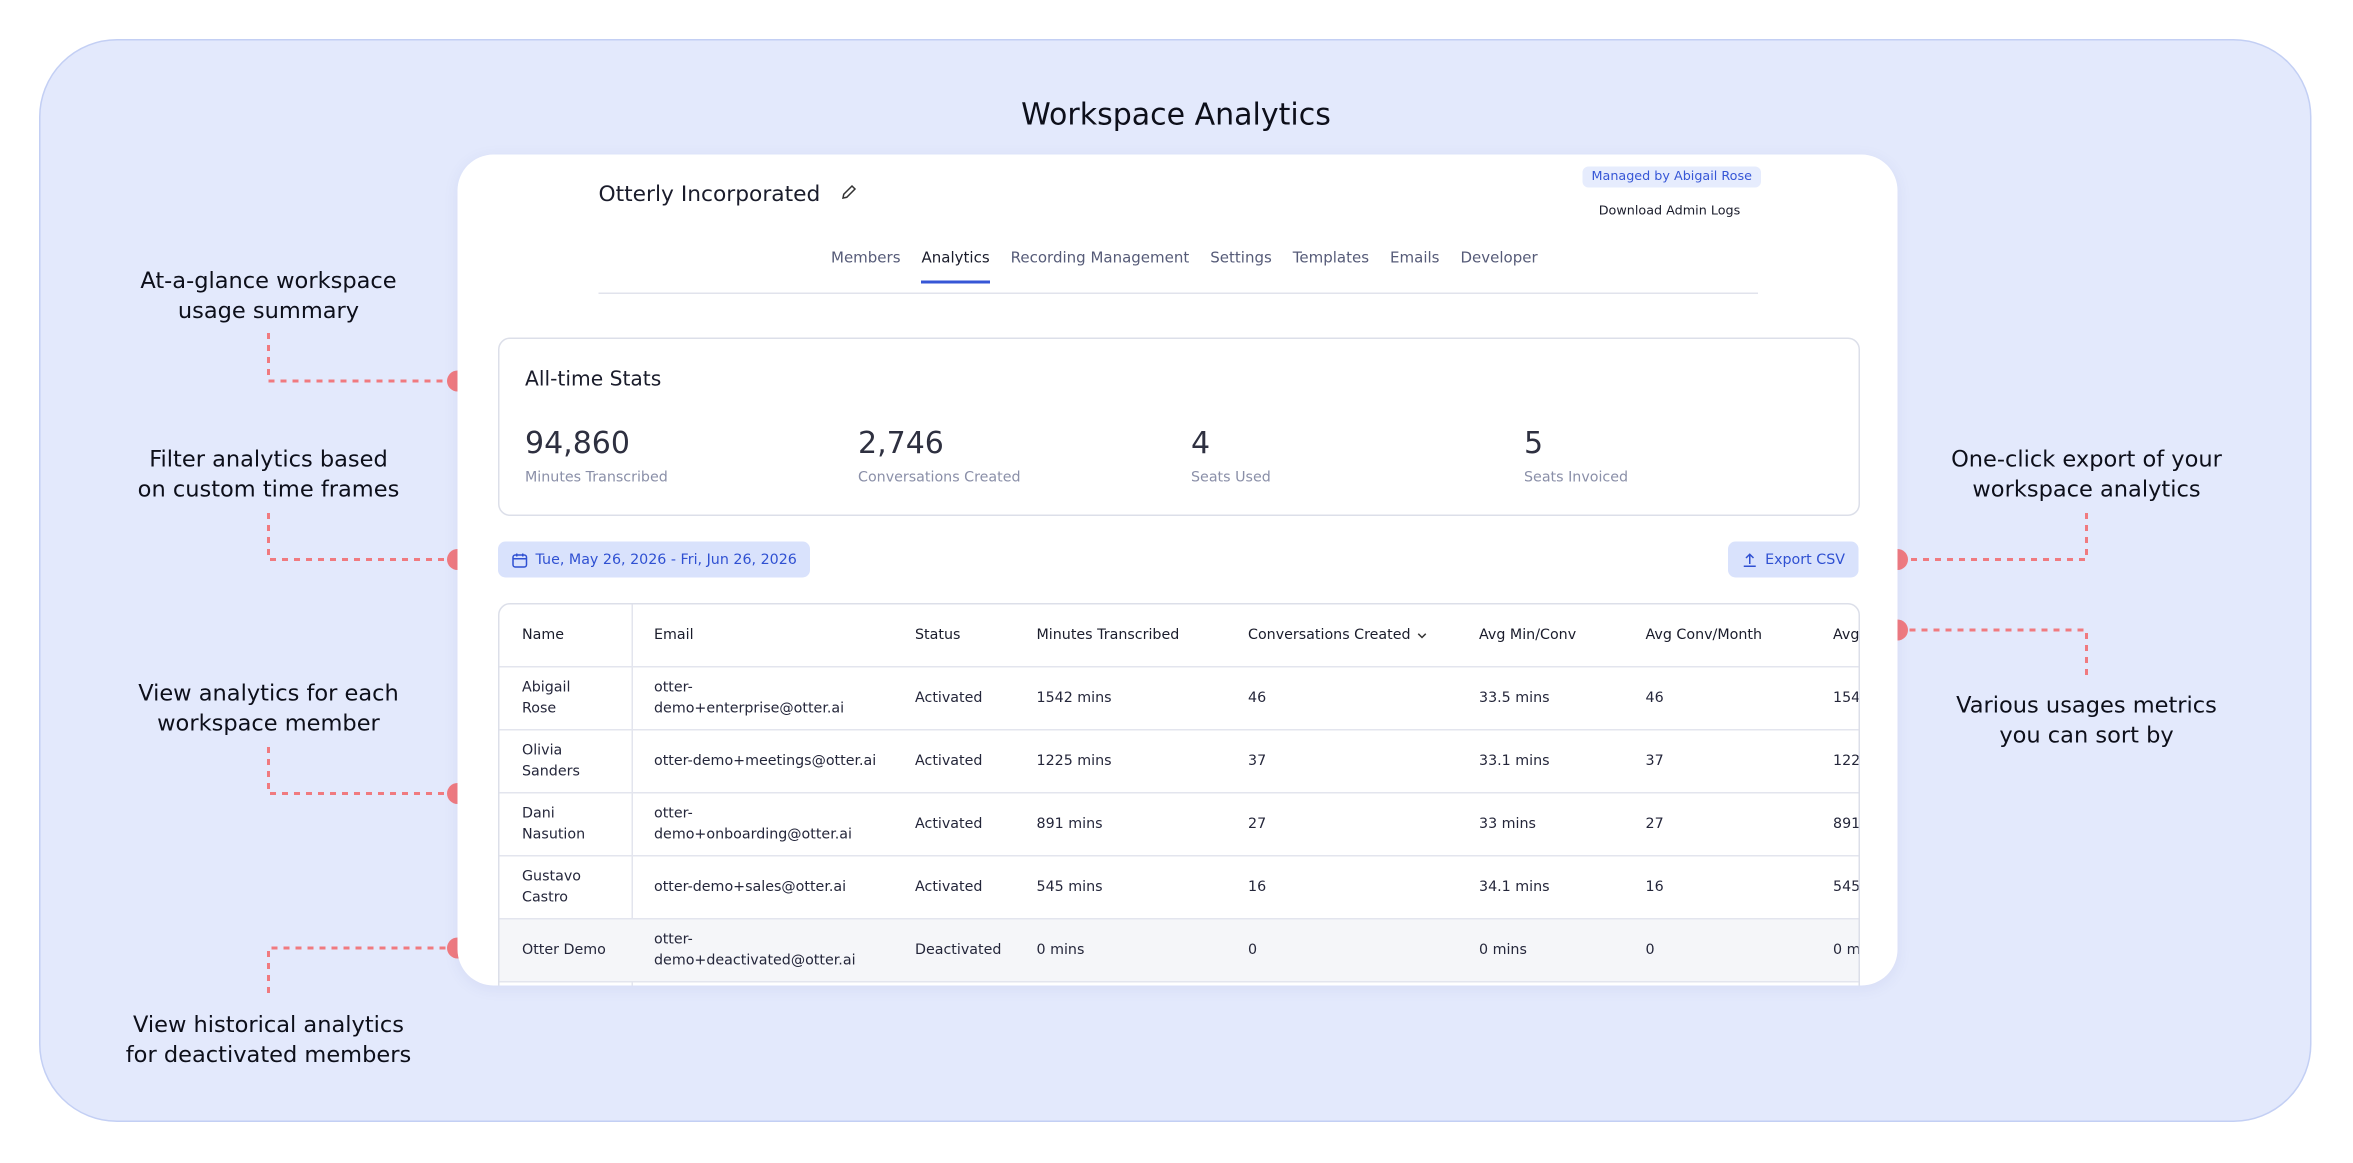 This screenshot has height=1163, width=2353. Describe the element at coordinates (939, 478) in the screenshot. I see `stat-label: Conversations Created` at that location.